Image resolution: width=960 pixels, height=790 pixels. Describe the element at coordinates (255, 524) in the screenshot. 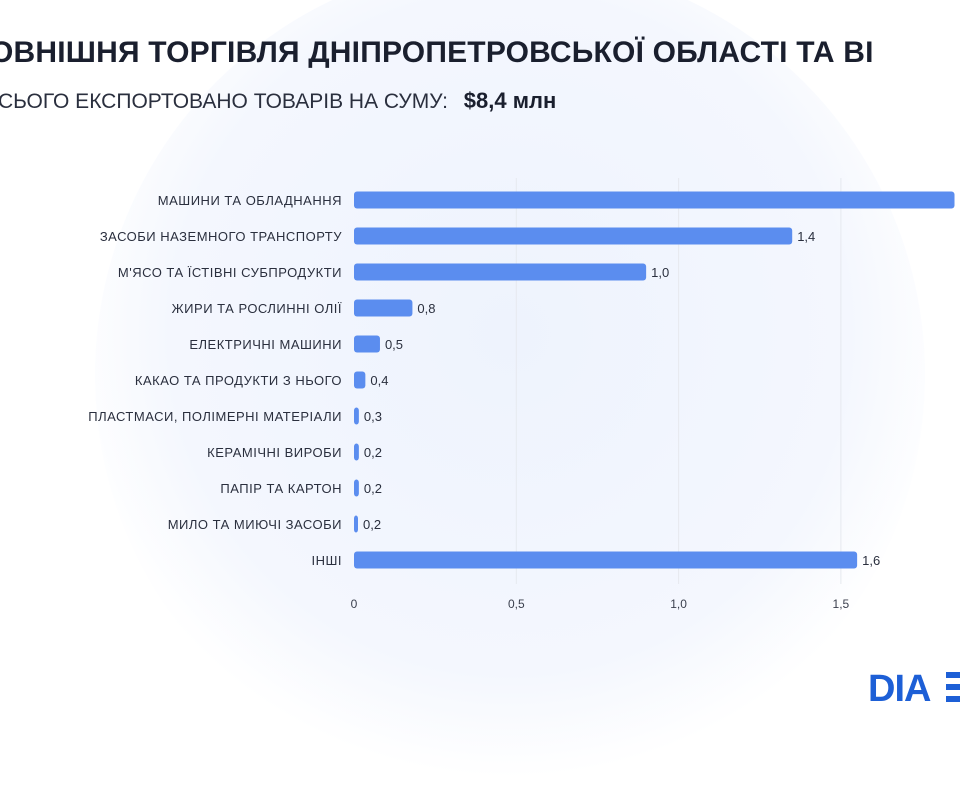

I see `category-label: МИЛО ТА МИЮЧІ ЗАСОБИ` at that location.